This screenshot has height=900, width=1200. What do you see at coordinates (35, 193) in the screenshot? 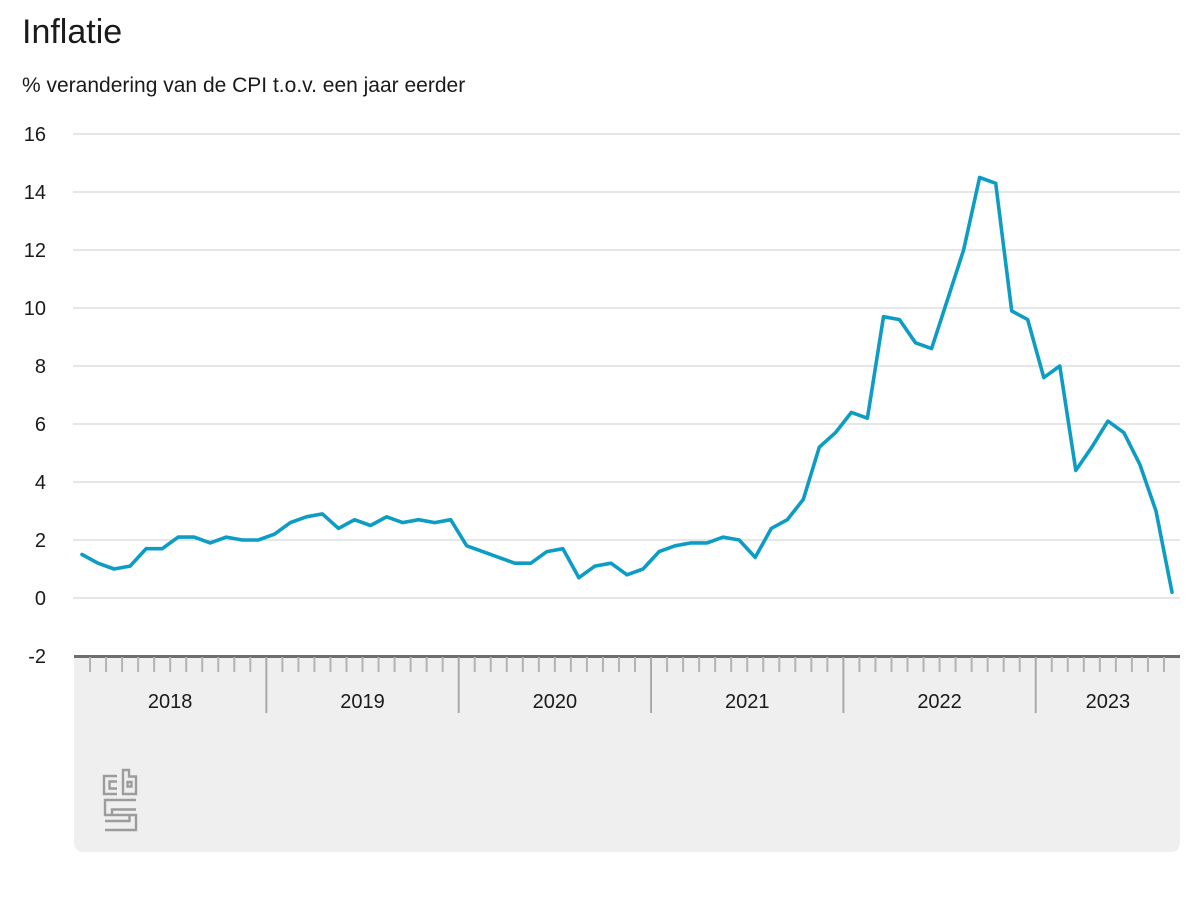
I see `y-axis-label: 14` at bounding box center [35, 193].